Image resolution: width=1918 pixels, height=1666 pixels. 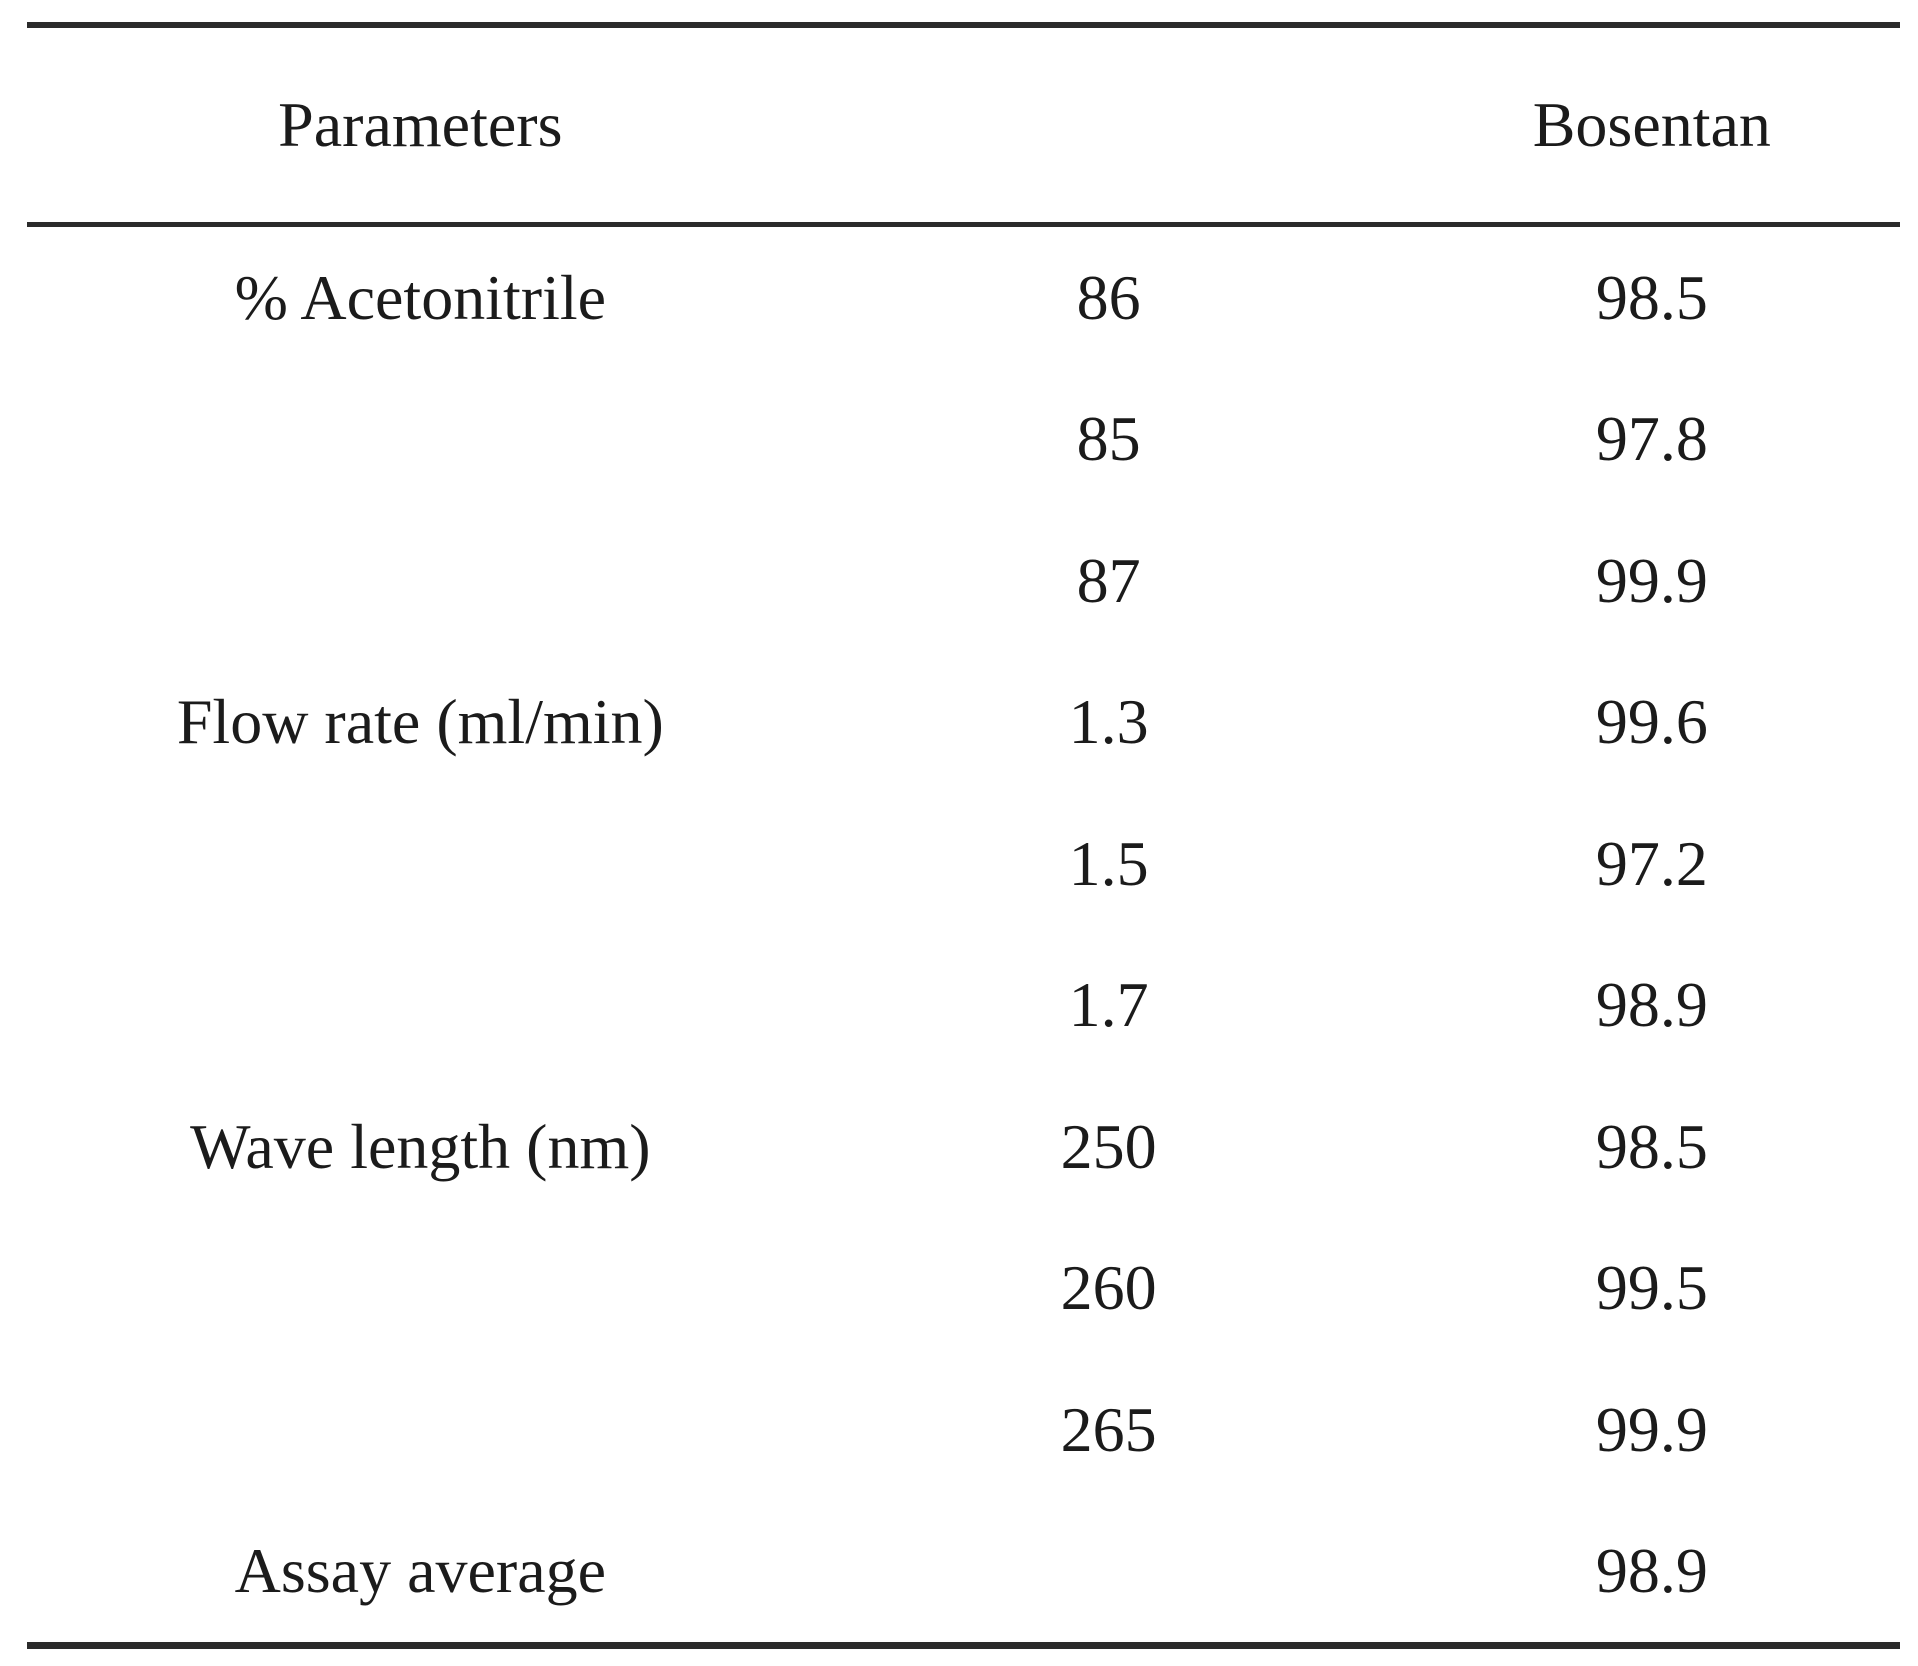 I want to click on condition-value-cell: 1.7, so click(x=1108, y=1005).